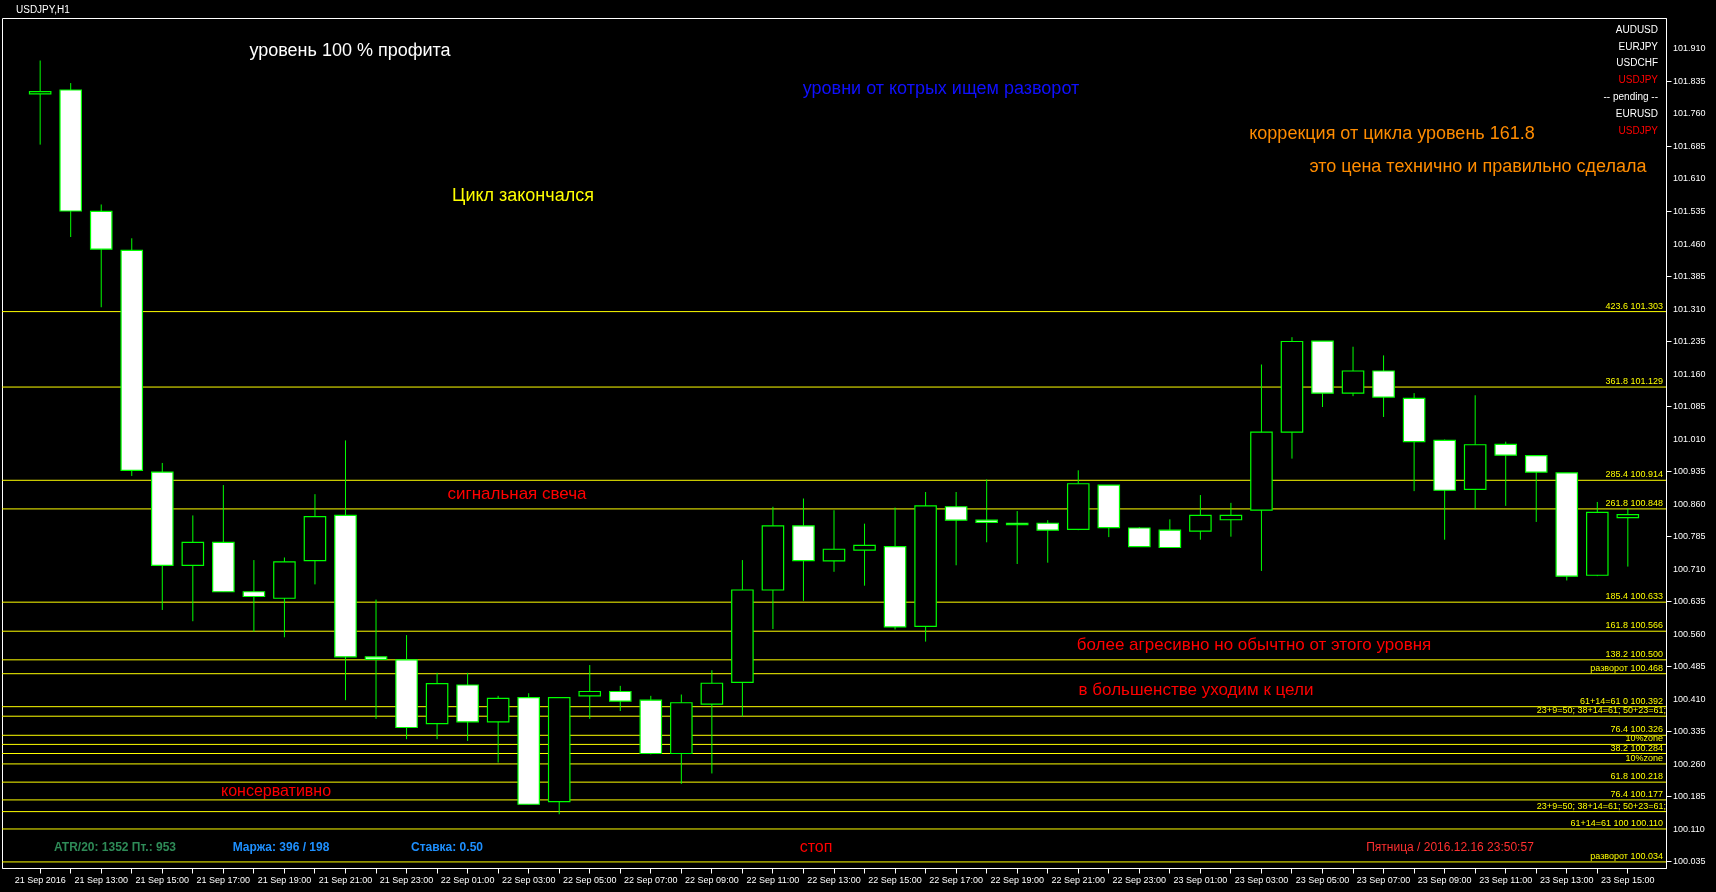  I want to click on y-tick-label: 101.160, so click(1689, 373).